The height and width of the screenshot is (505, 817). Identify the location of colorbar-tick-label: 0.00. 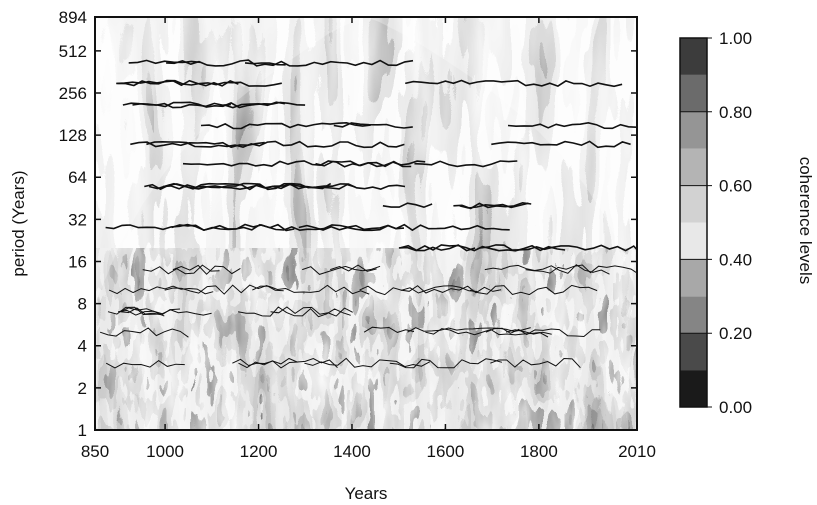
(735, 407).